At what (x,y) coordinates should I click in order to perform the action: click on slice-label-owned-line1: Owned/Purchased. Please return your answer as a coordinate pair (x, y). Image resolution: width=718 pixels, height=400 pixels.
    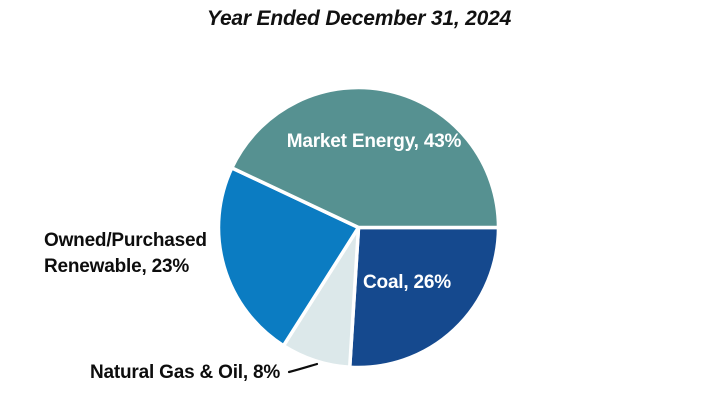
    Looking at the image, I should click on (125, 240).